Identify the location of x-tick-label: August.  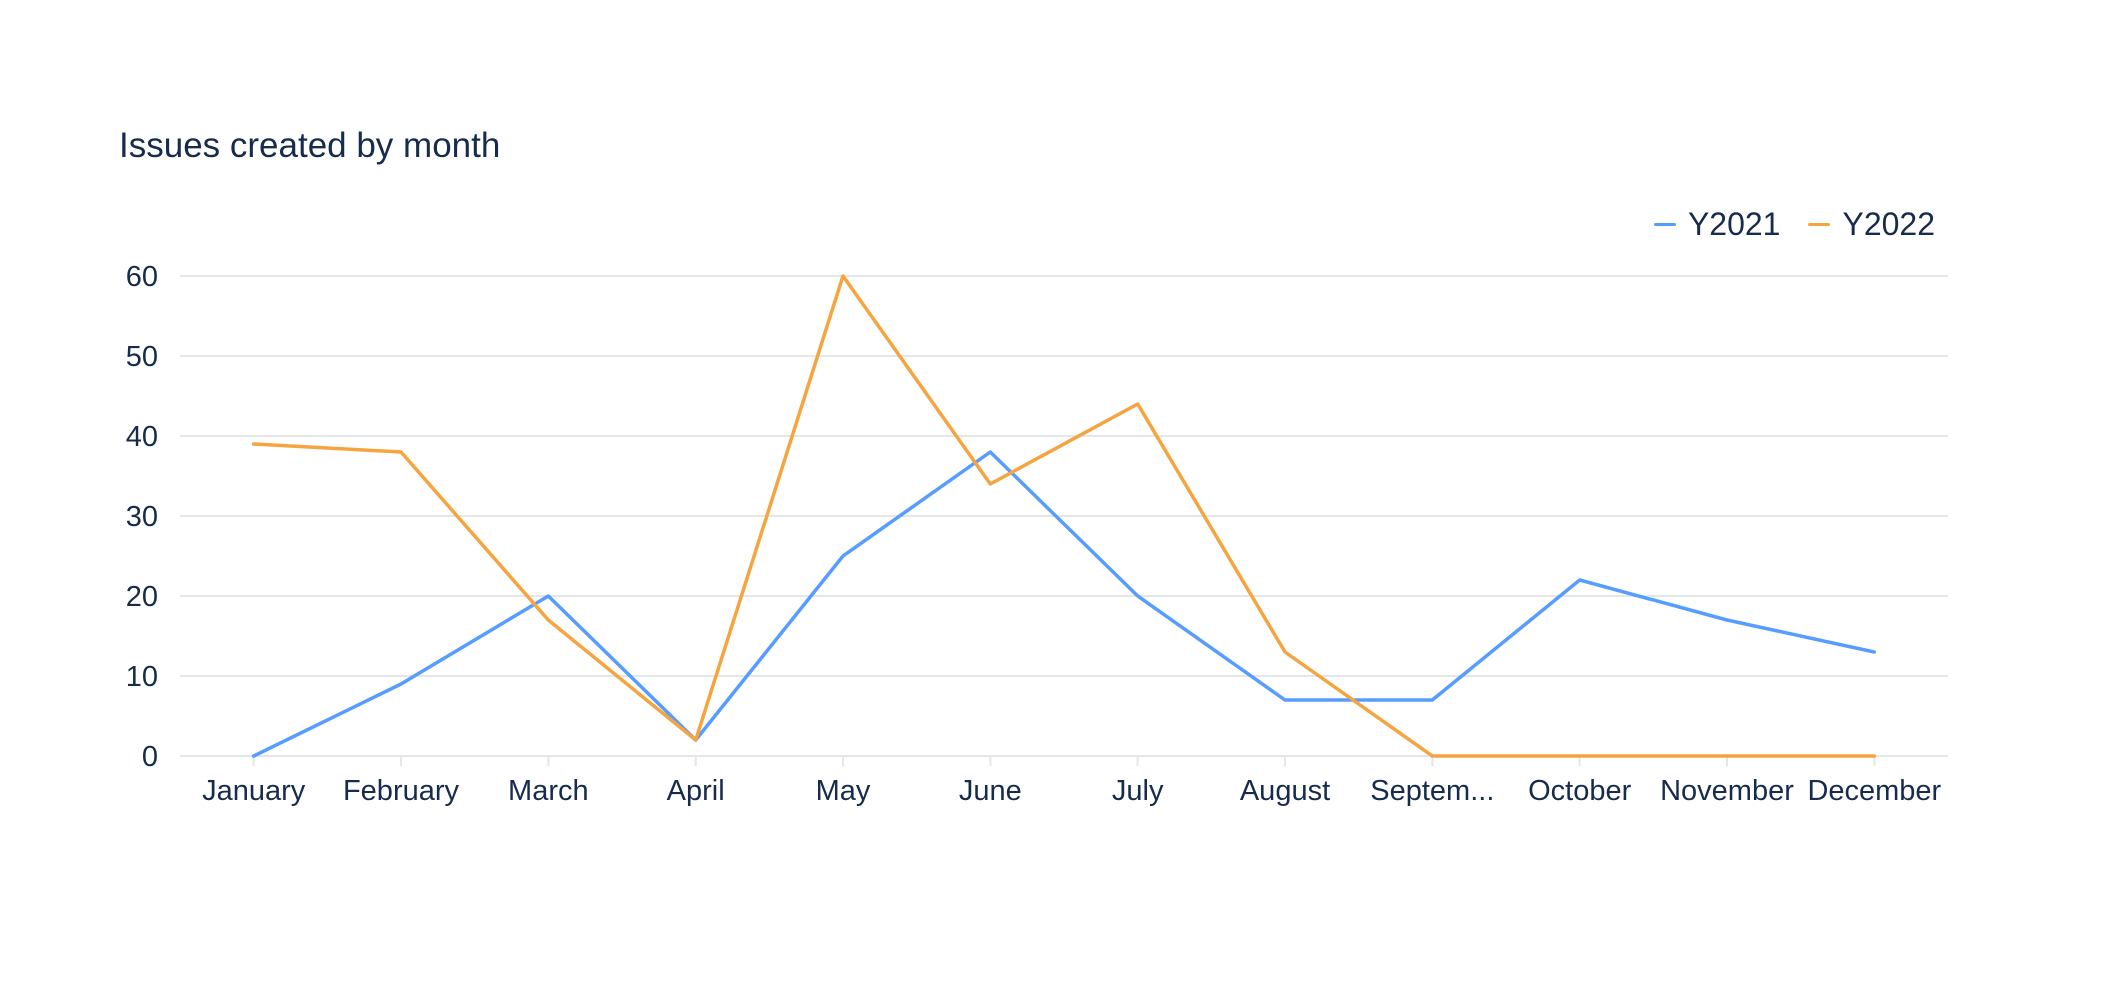
(1285, 791).